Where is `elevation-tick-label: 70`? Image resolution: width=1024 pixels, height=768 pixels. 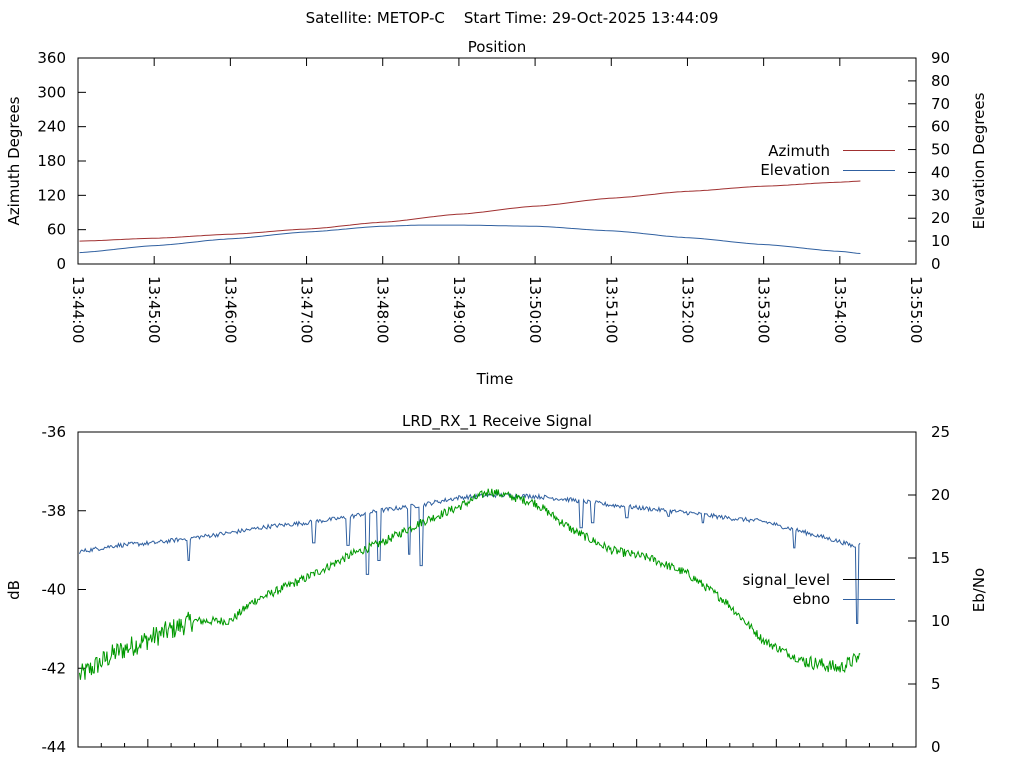
elevation-tick-label: 70 is located at coordinates (940, 104).